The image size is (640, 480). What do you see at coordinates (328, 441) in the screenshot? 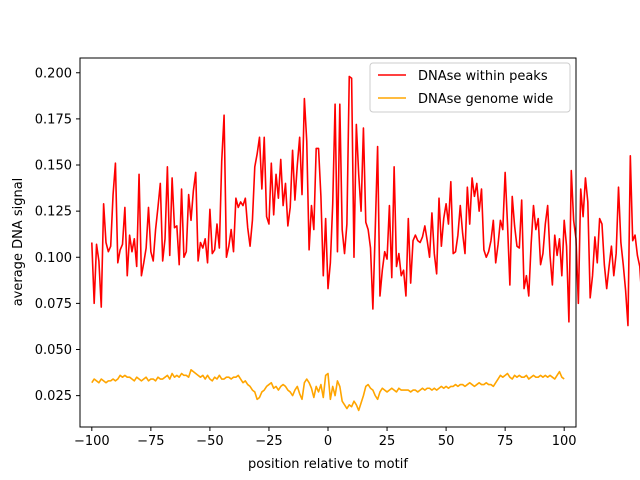
I see `x-tick-label: 0` at bounding box center [328, 441].